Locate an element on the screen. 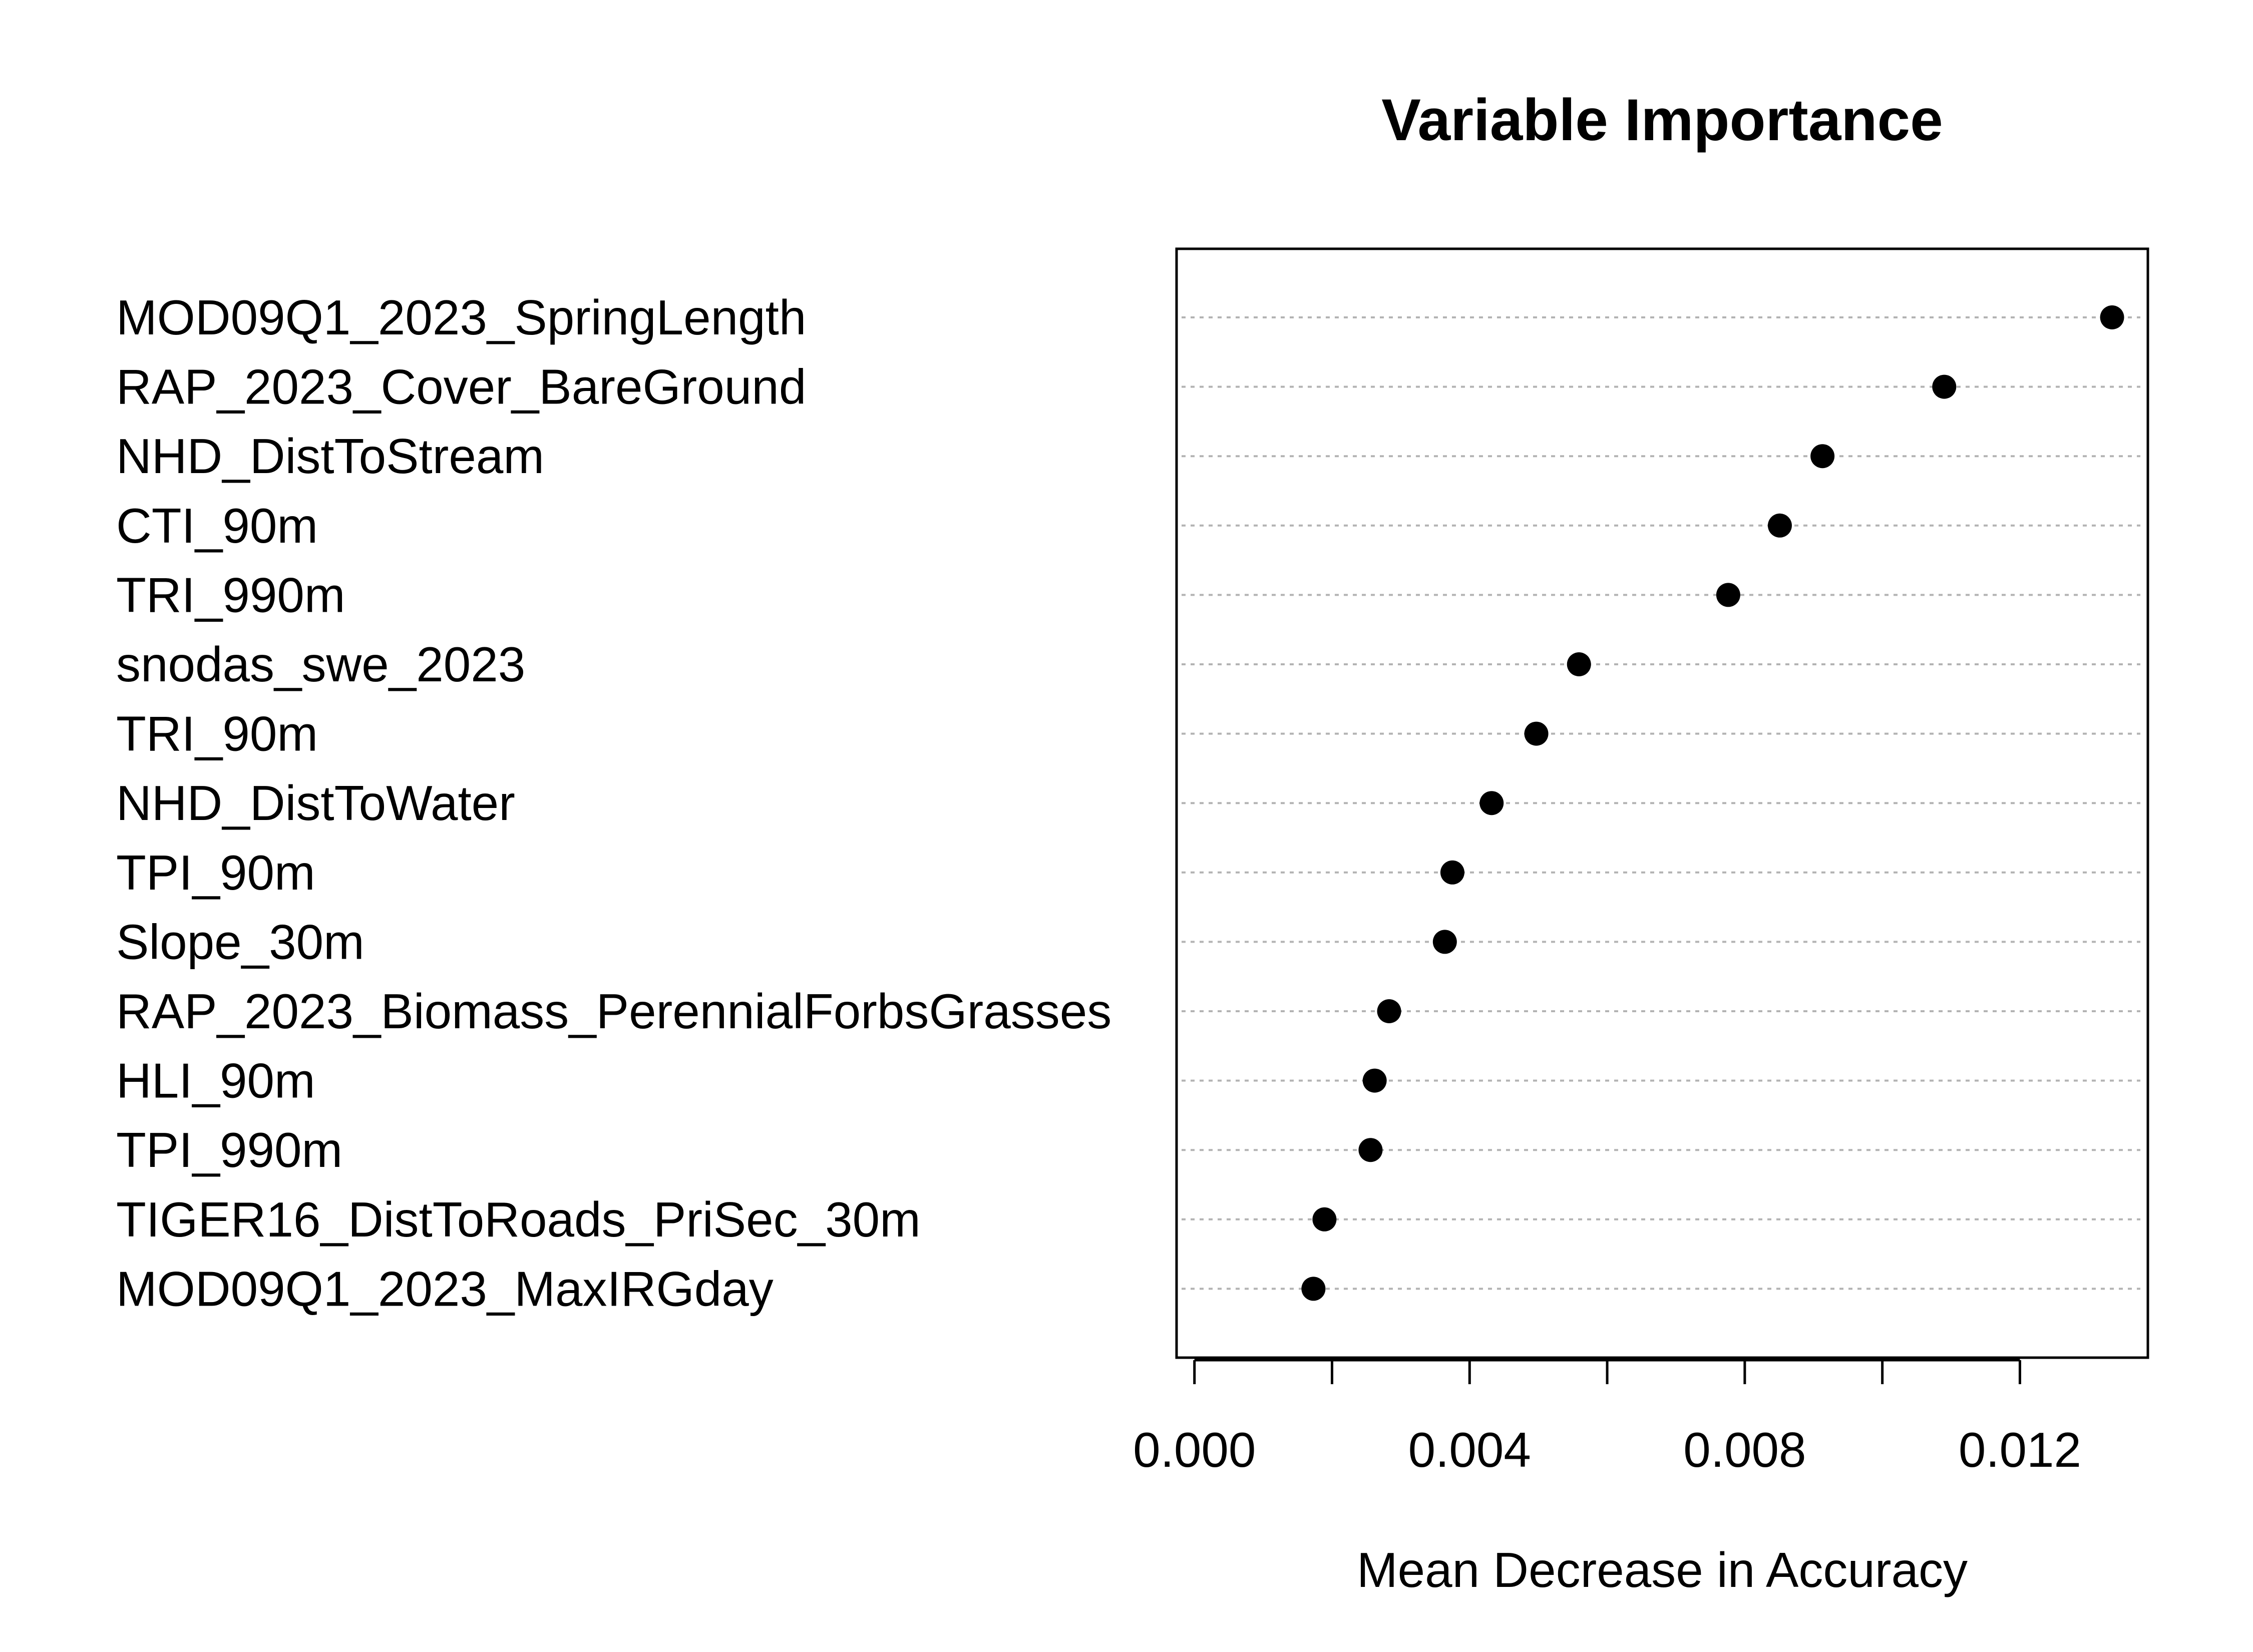 The height and width of the screenshot is (1652, 2253). variable-label: TPI_90m is located at coordinates (216, 872).